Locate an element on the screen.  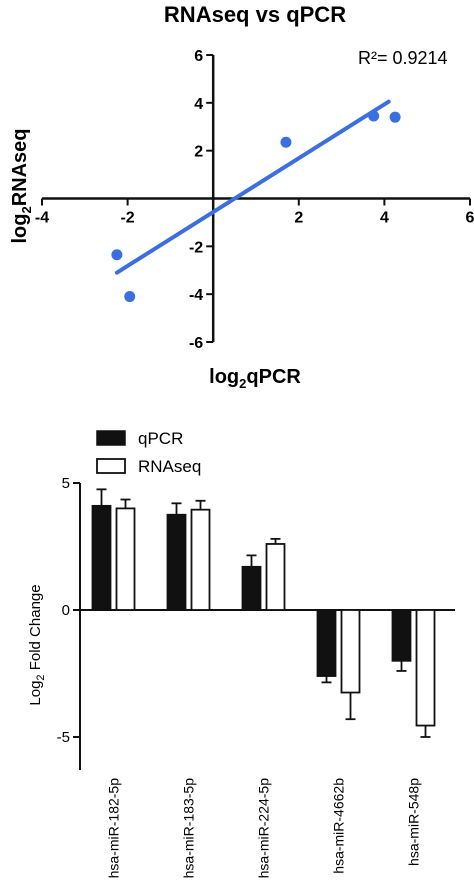
scatter-x-tick-label: 2 is located at coordinates (298, 218).